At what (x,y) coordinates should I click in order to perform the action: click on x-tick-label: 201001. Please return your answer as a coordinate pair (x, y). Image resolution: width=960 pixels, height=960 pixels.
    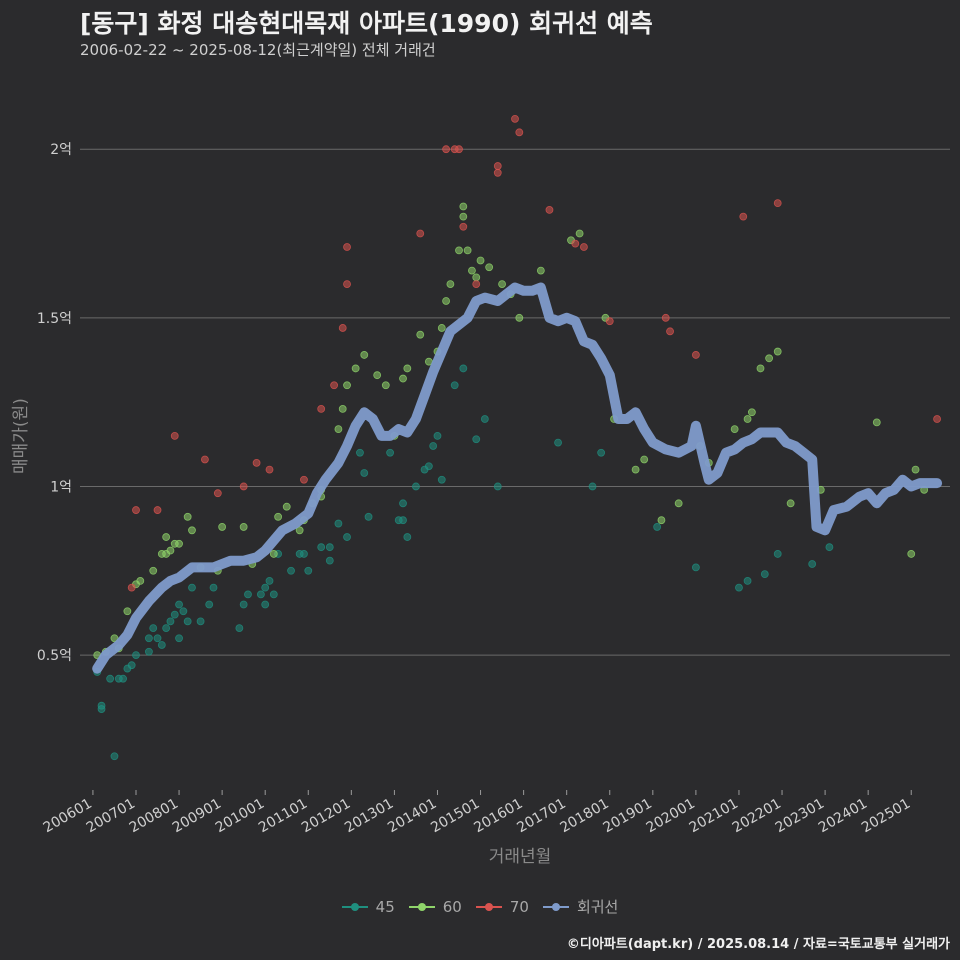
    Looking at the image, I should click on (240, 816).